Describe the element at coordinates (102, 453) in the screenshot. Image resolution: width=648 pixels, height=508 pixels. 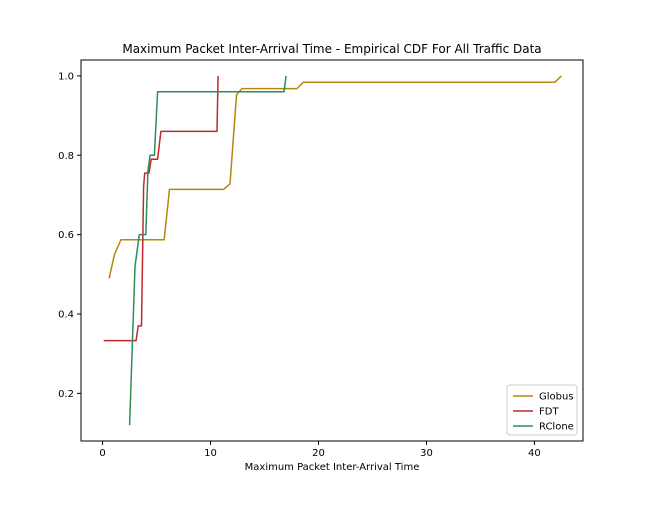
I see `x-tick-label: 0` at that location.